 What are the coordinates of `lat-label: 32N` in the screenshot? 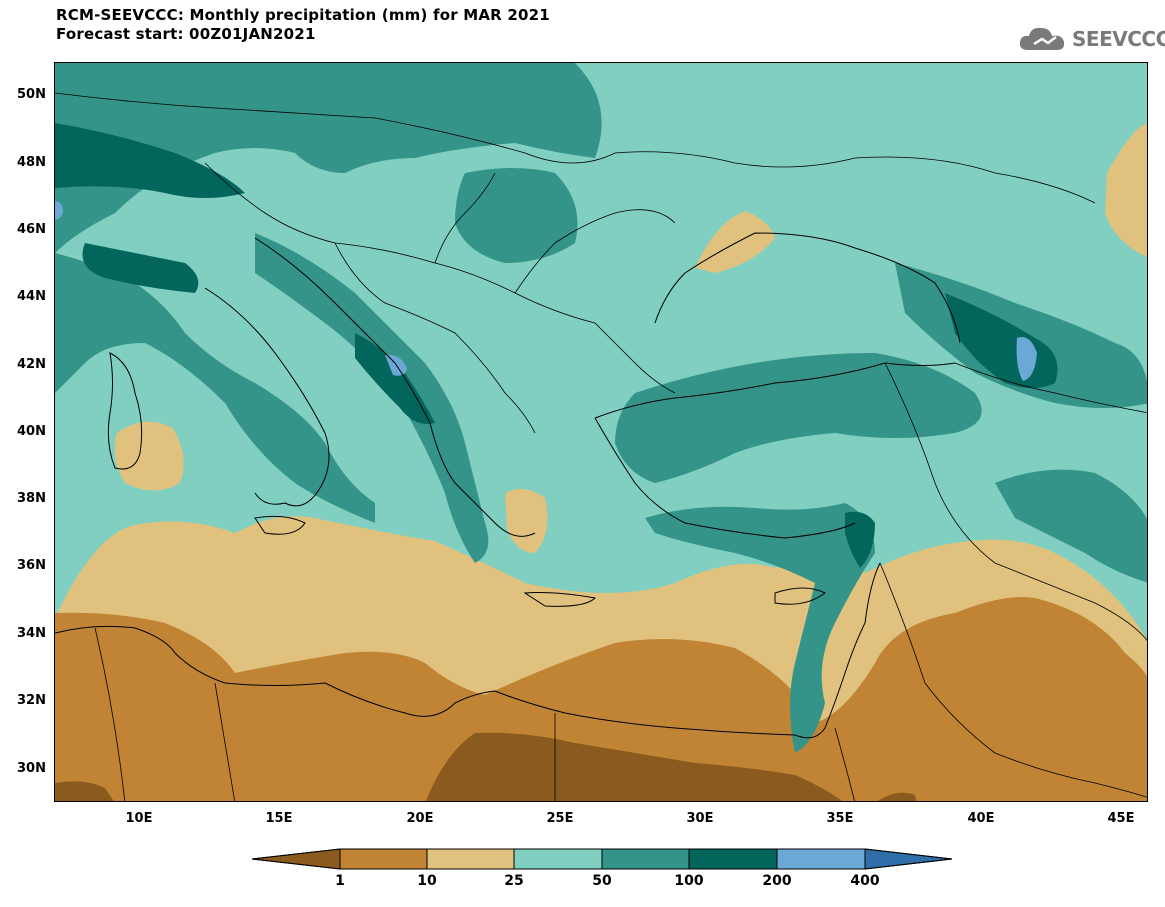 It's located at (31, 700).